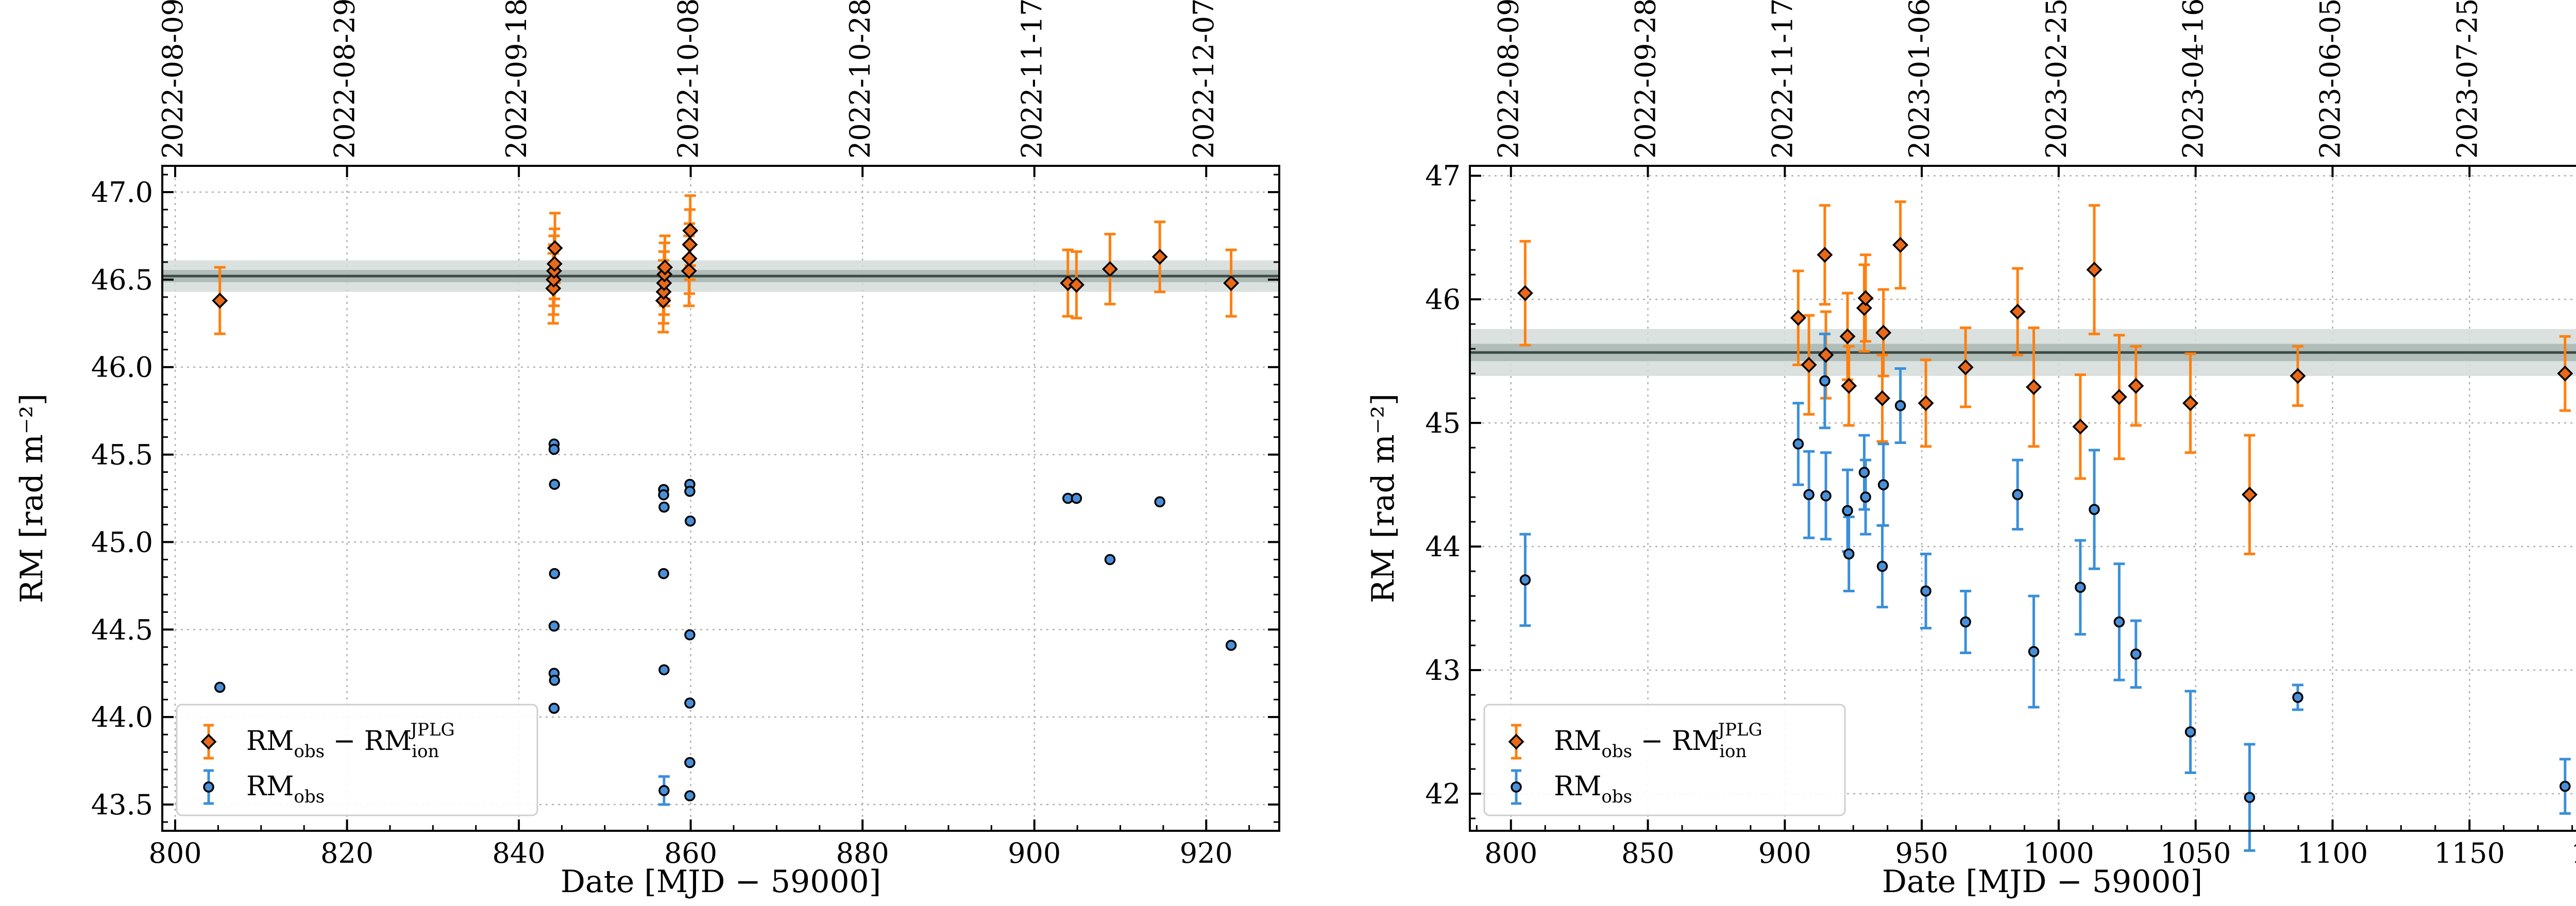 This screenshot has height=906, width=2576. I want to click on y-tick-label: 43.5, so click(122, 805).